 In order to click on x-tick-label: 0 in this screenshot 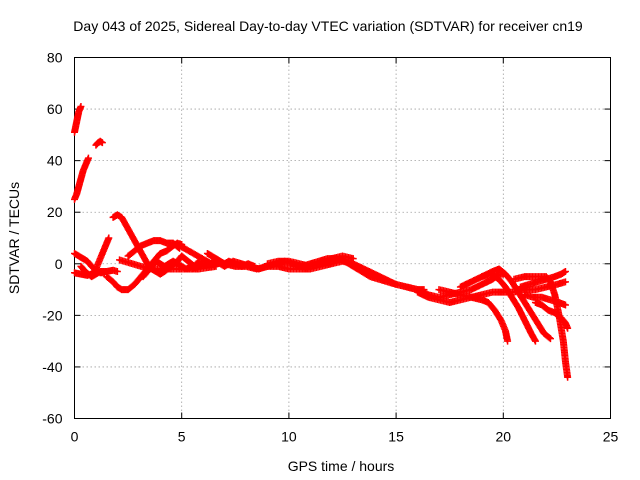, I will do `click(75, 437)`.